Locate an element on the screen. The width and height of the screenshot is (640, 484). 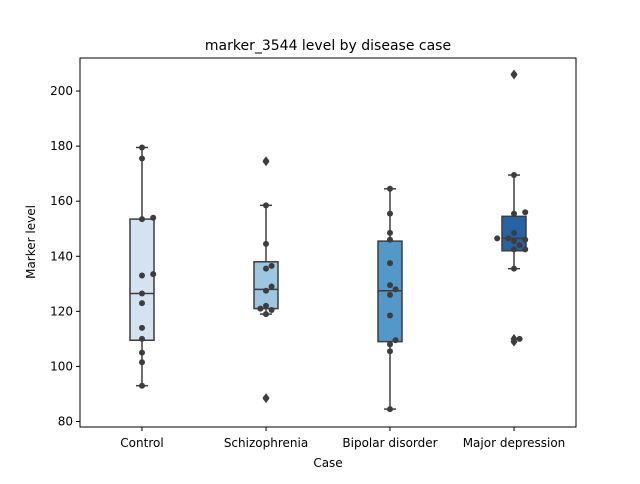
x-tick-label: Major depression is located at coordinates (514, 443).